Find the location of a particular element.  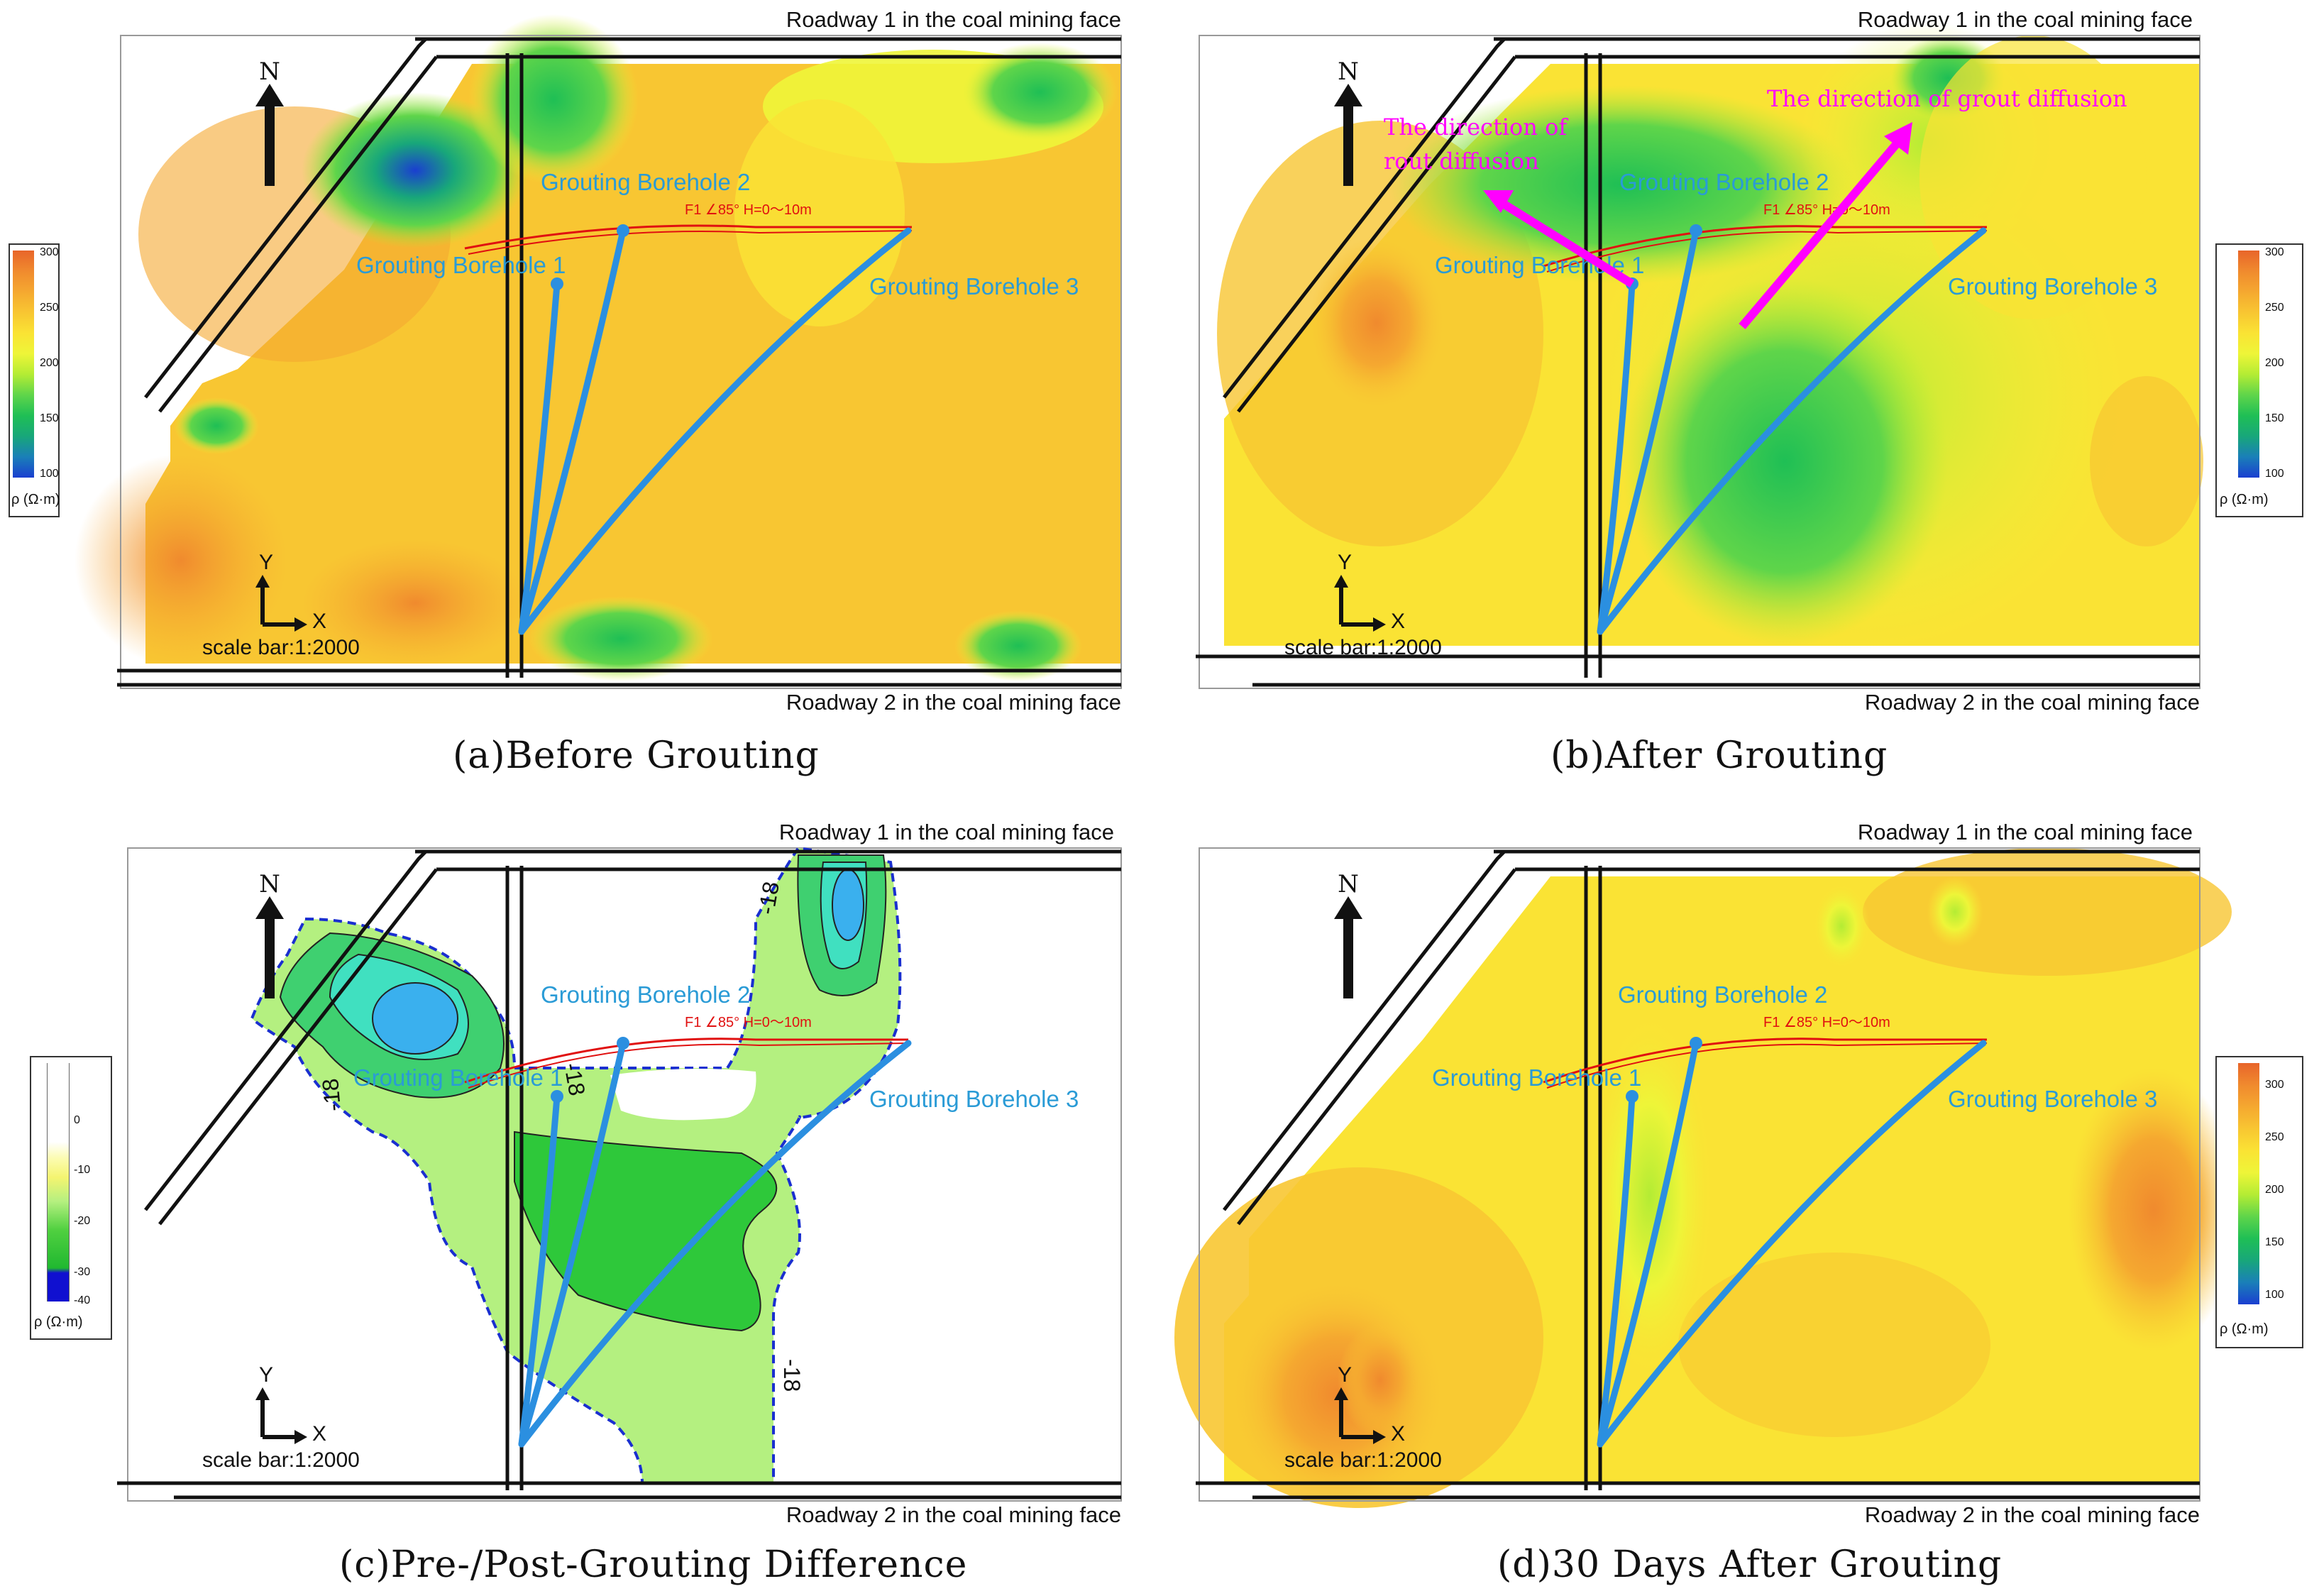

direction-right-label: The direction of grout diffusion is located at coordinates (1947, 98).